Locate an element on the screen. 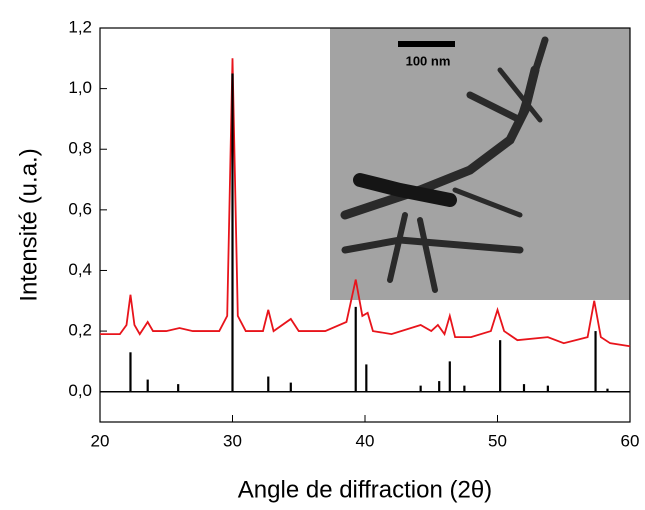 The image size is (645, 510). x-tick-label: 60 is located at coordinates (630, 440).